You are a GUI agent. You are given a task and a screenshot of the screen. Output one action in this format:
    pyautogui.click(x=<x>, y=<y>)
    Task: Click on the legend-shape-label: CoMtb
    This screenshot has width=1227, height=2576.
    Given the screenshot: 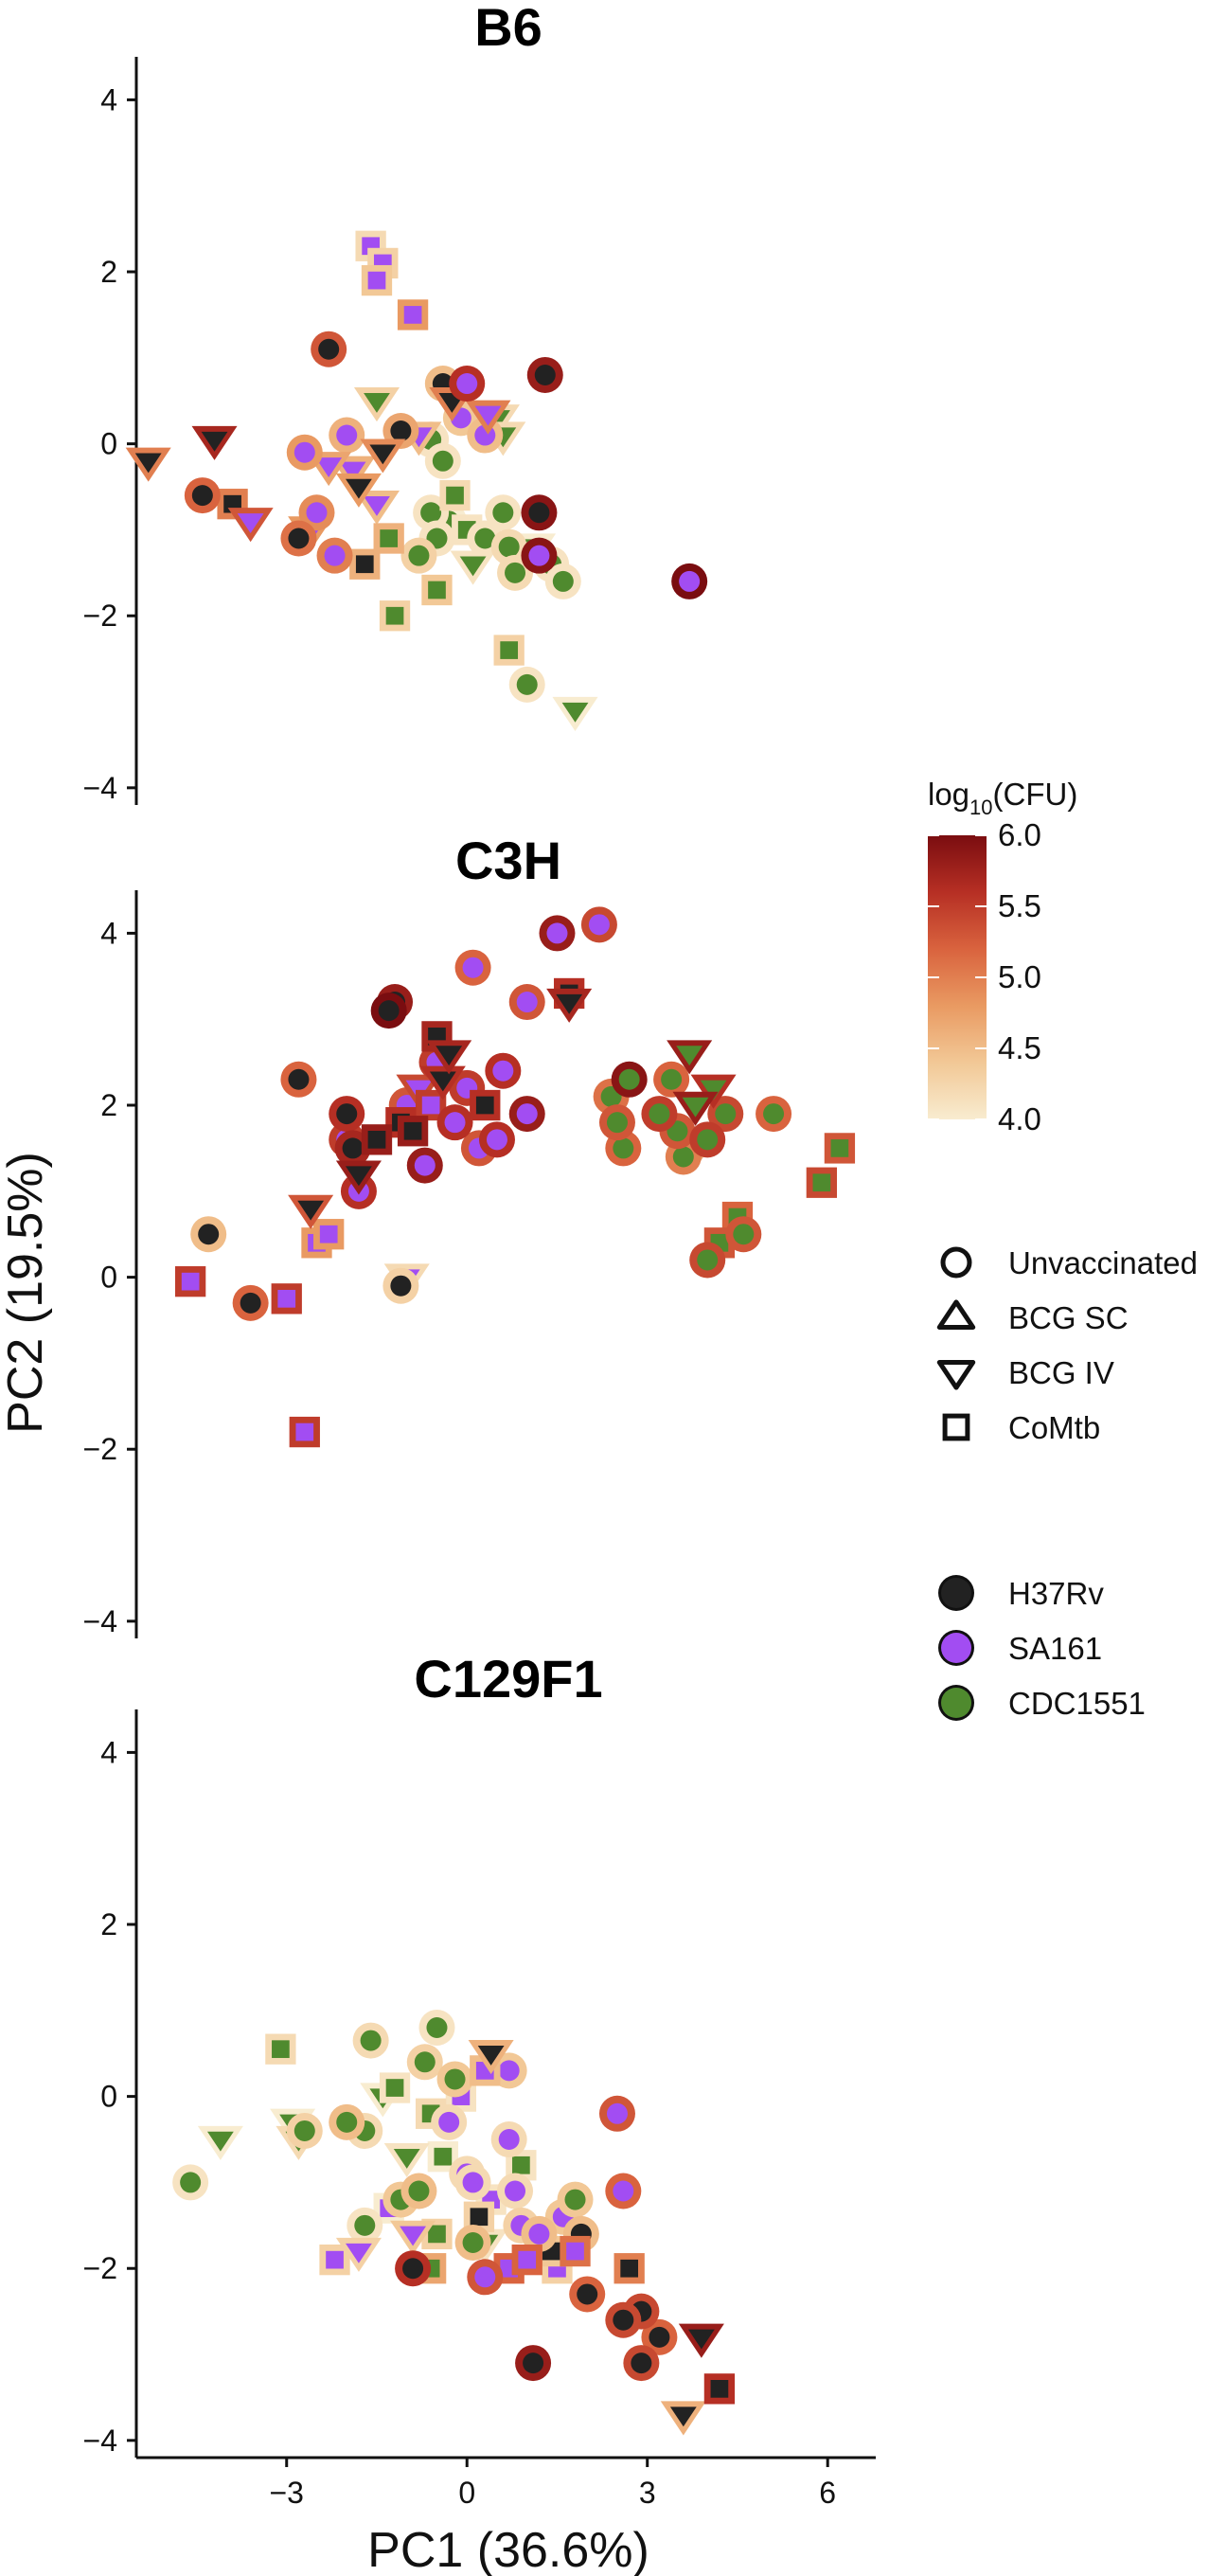 What is the action you would take?
    pyautogui.click(x=1054, y=1427)
    